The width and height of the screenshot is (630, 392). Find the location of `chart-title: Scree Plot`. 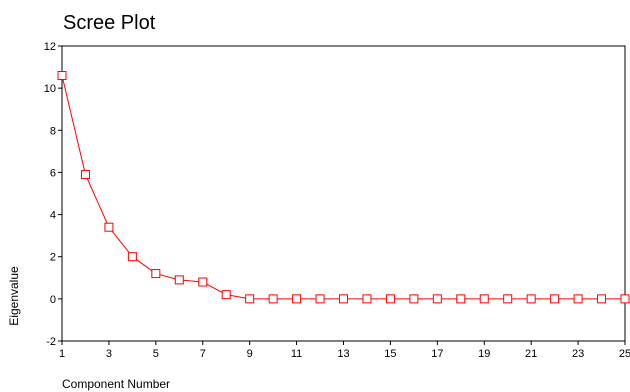

chart-title: Scree Plot is located at coordinates (109, 23).